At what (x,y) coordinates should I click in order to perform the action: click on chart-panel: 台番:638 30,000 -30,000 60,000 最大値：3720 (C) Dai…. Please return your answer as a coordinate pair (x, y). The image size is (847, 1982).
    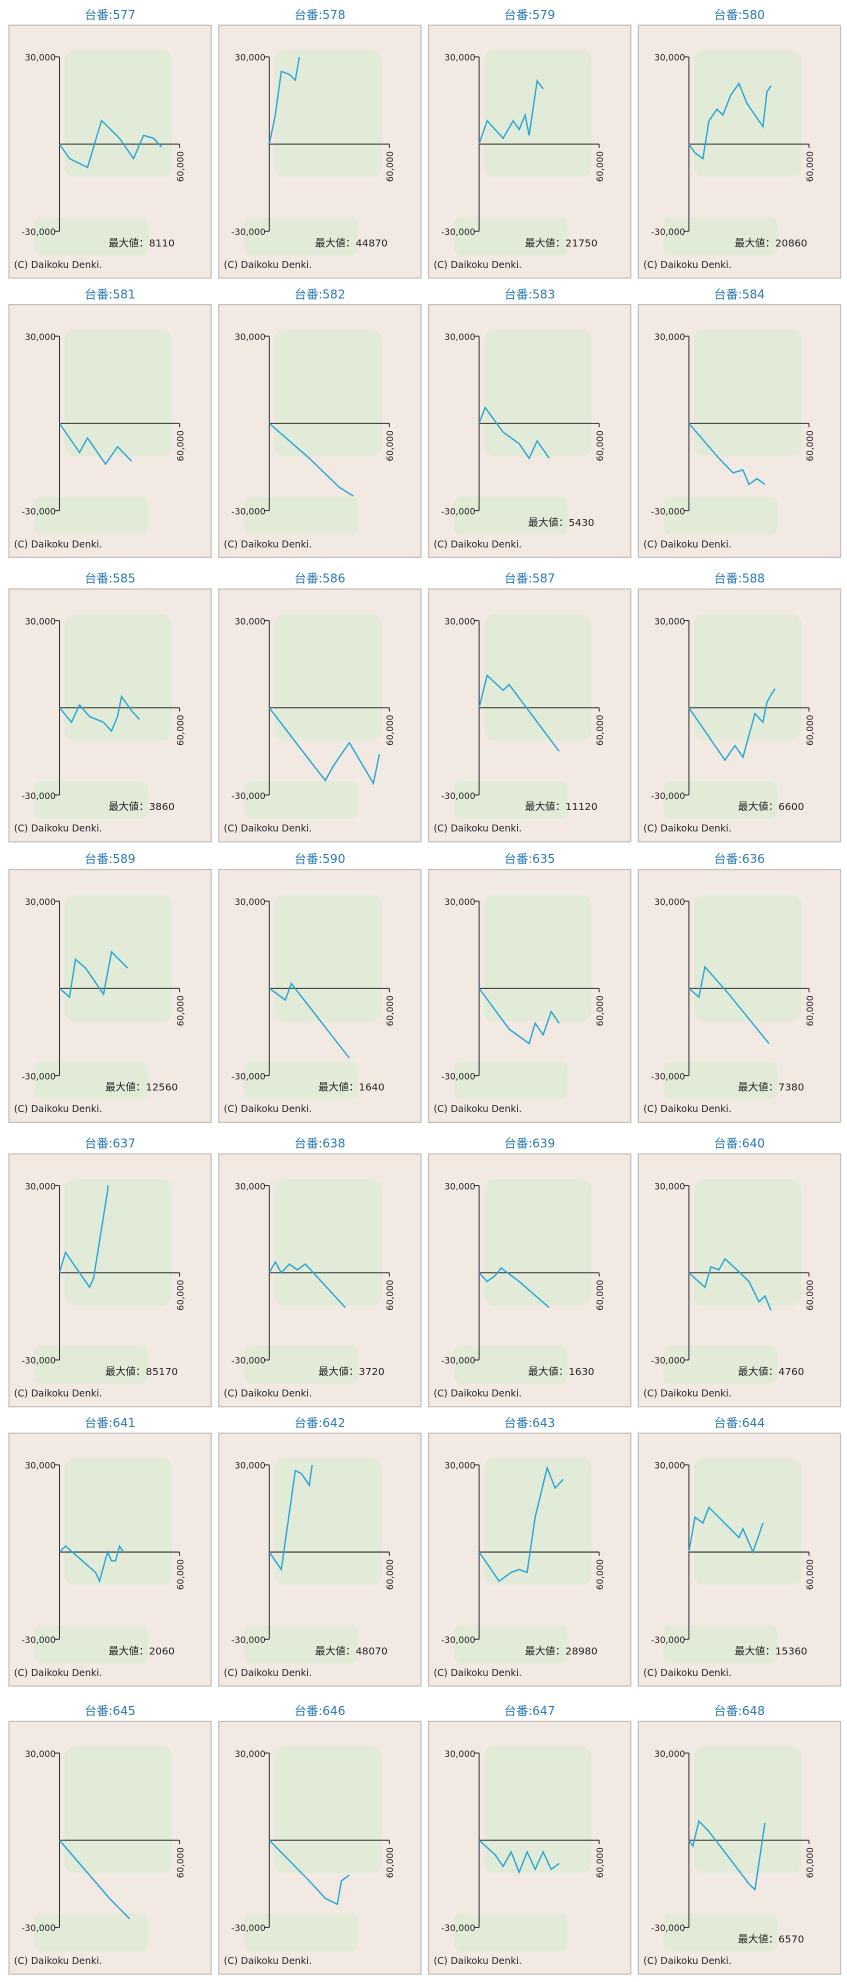
    Looking at the image, I should click on (320, 1272).